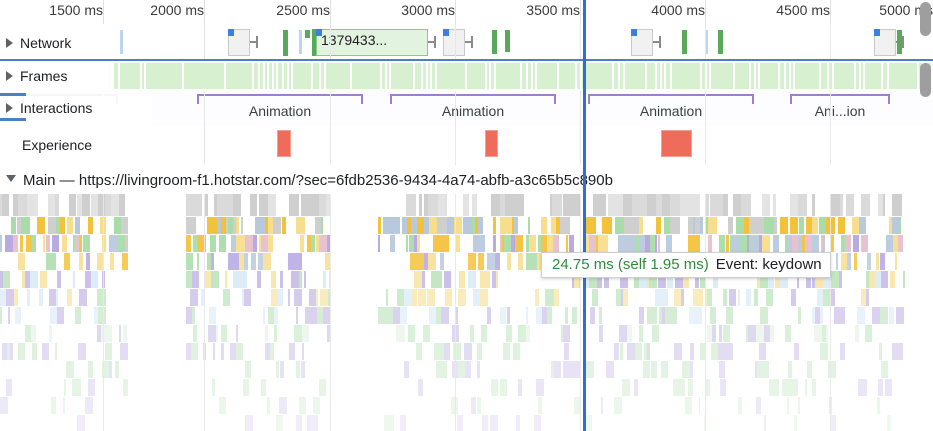  What do you see at coordinates (676, 143) in the screenshot?
I see `experience-marker` at bounding box center [676, 143].